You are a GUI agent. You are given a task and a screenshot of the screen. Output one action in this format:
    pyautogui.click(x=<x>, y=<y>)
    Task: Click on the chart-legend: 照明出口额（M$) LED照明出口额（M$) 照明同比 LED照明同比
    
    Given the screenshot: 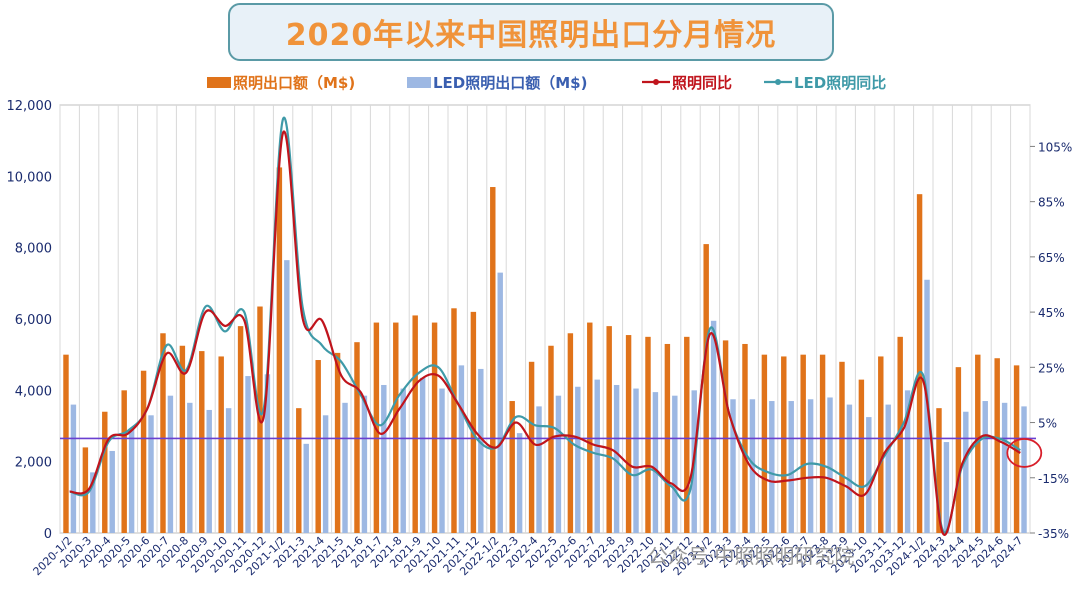 What is the action you would take?
    pyautogui.click(x=540, y=82)
    